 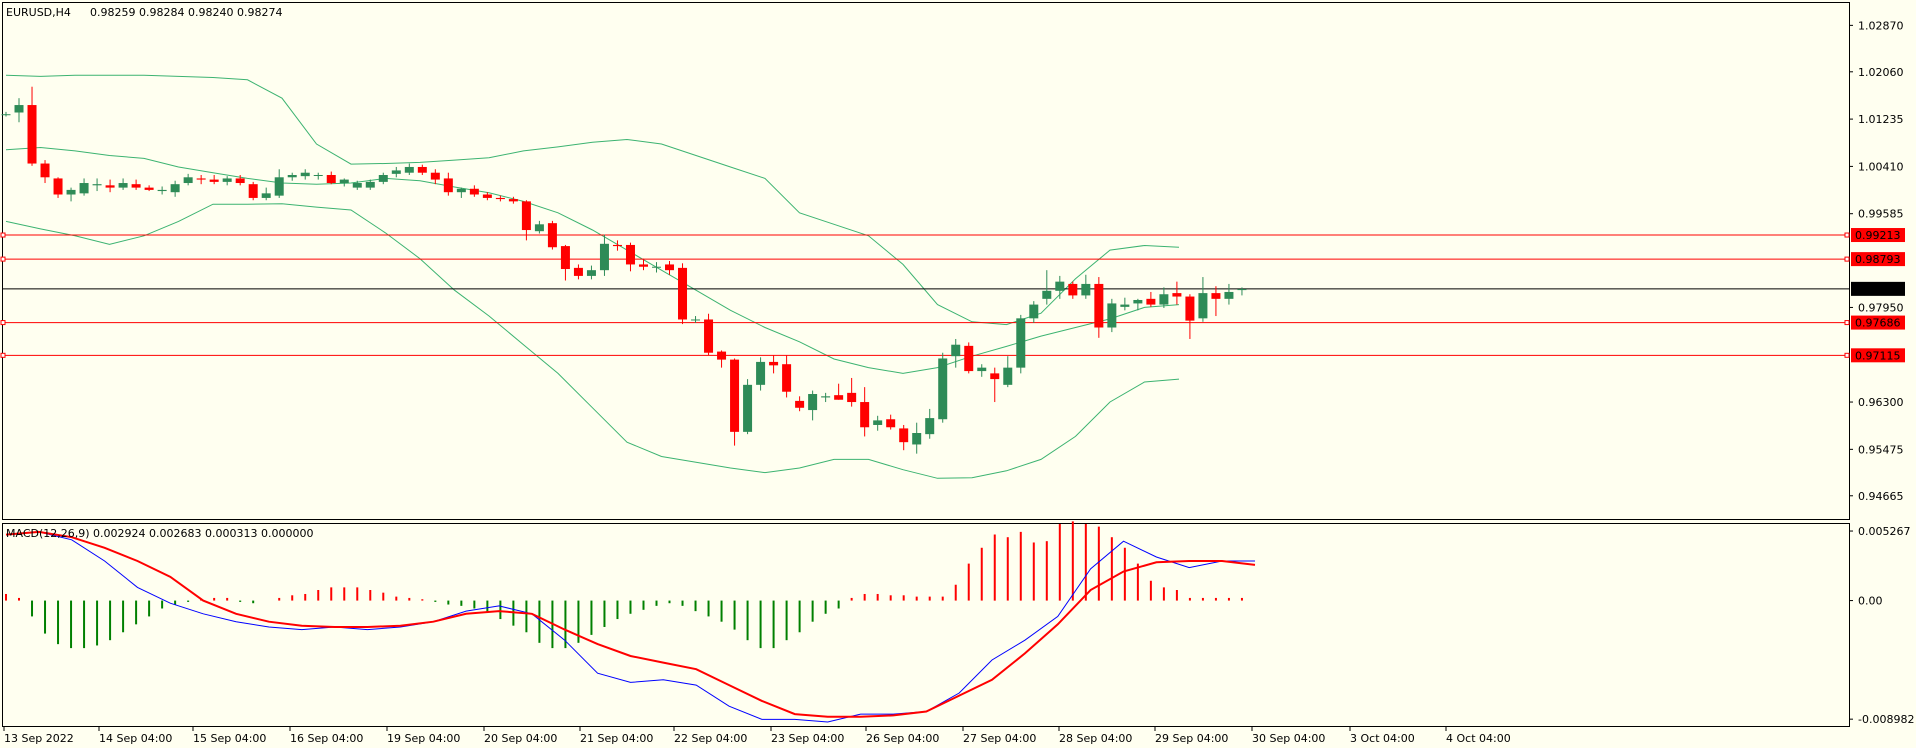 What do you see at coordinates (1881, 402) in the screenshot?
I see `price-tick-label: 0.96300` at bounding box center [1881, 402].